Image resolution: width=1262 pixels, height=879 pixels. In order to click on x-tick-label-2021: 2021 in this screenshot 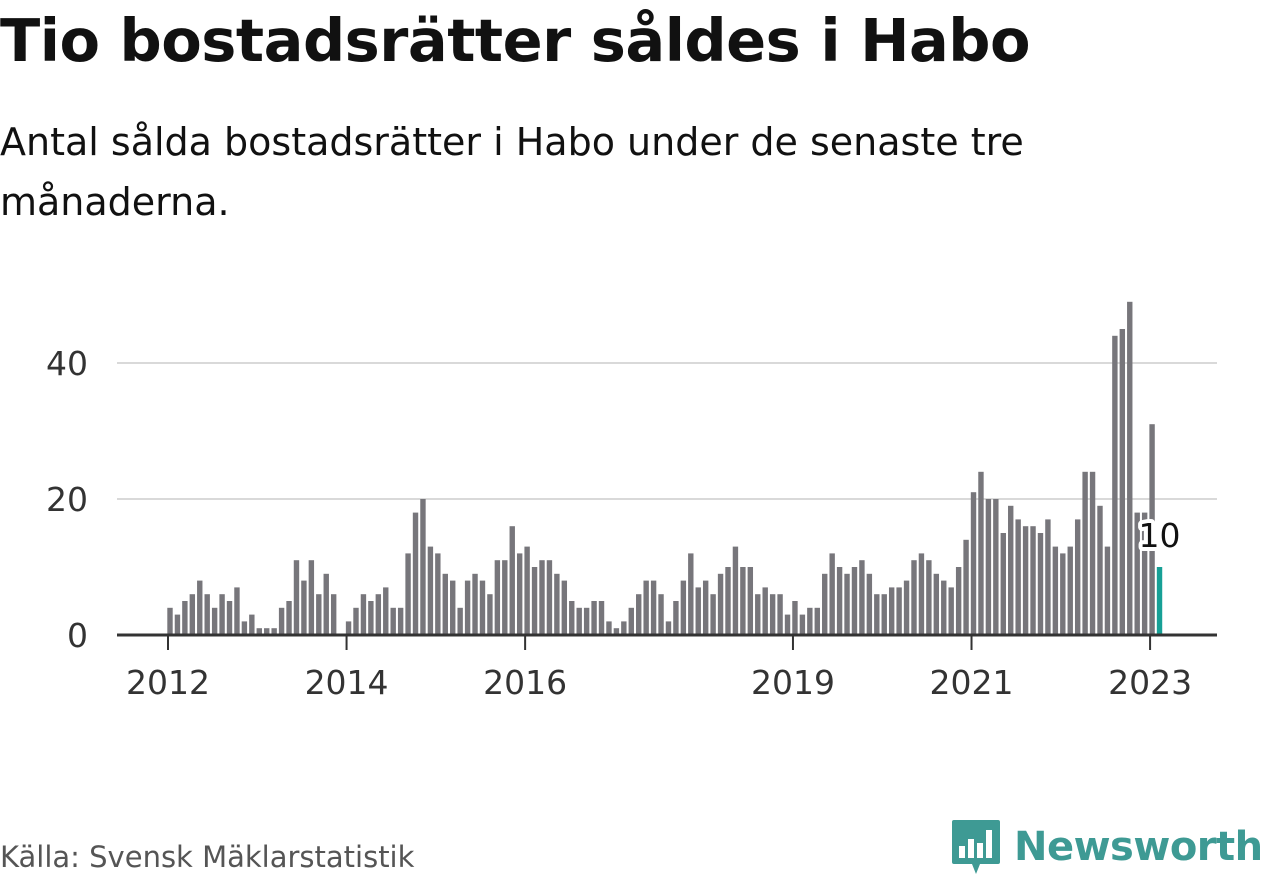, I will do `click(972, 682)`.